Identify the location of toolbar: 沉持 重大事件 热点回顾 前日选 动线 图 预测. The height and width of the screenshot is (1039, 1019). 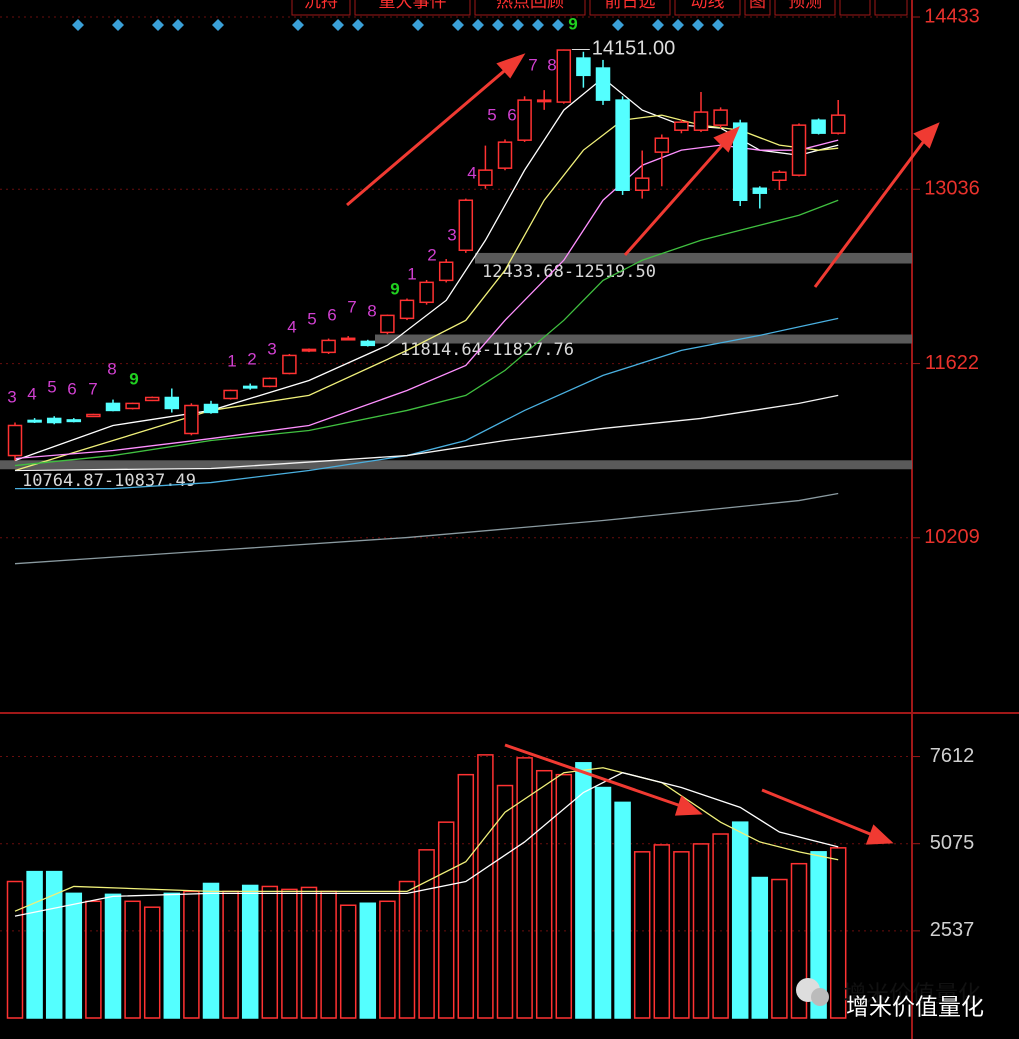
(599, 8).